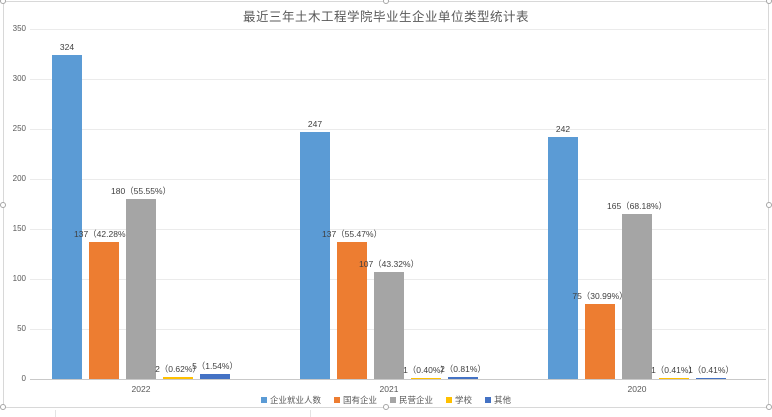  What do you see at coordinates (19, 78) in the screenshot?
I see `y-axis-tick-label: 300` at bounding box center [19, 78].